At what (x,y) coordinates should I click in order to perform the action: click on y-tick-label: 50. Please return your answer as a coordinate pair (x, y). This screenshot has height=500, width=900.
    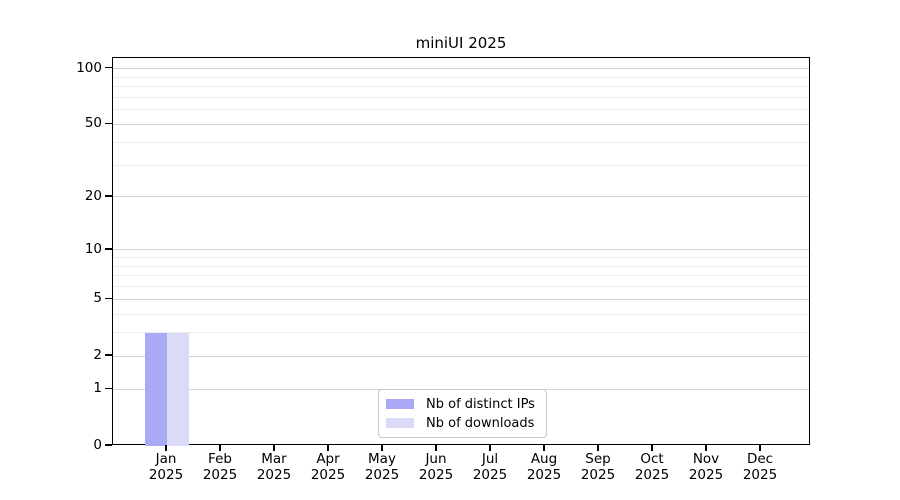
    Looking at the image, I should click on (93, 123).